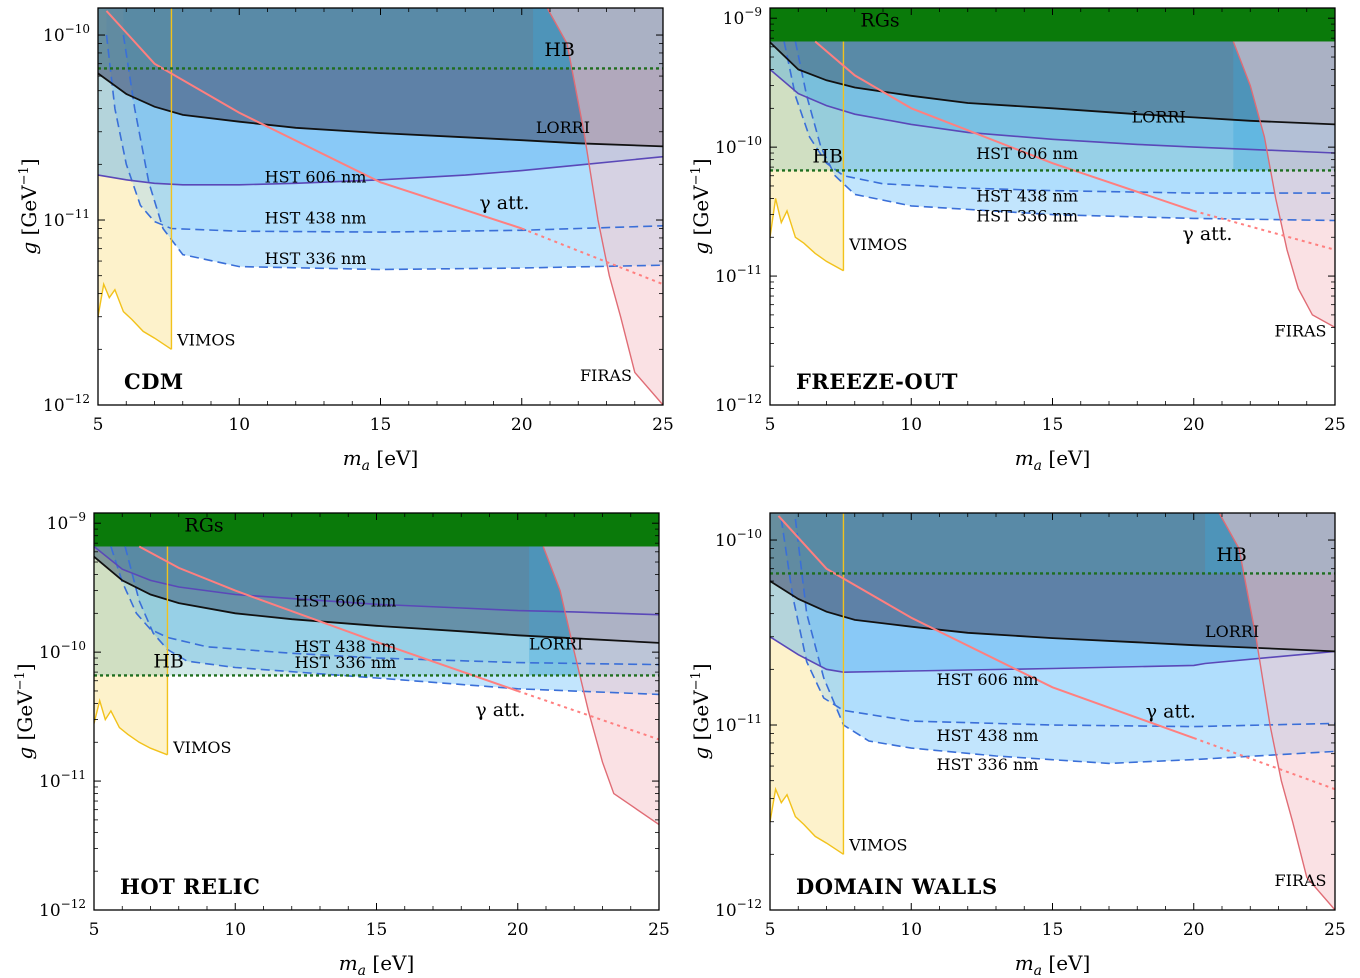 The height and width of the screenshot is (978, 1360). Describe the element at coordinates (1301, 330) in the screenshot. I see `label-firas: FIRAS` at that location.